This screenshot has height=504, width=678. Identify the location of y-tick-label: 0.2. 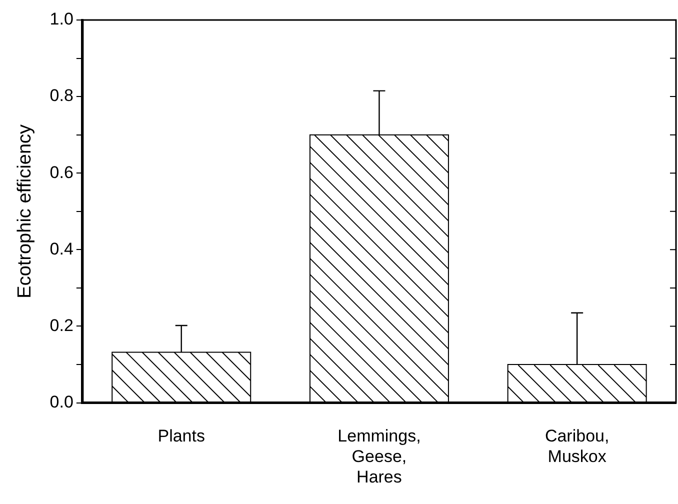
(62, 325).